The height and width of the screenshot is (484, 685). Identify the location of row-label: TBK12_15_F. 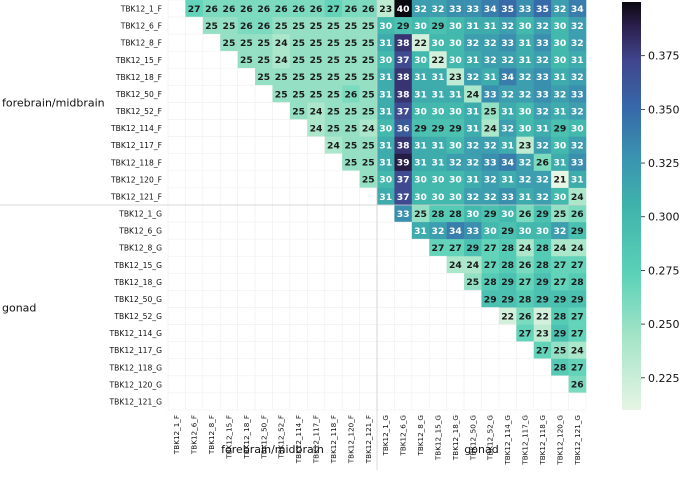
(138, 60).